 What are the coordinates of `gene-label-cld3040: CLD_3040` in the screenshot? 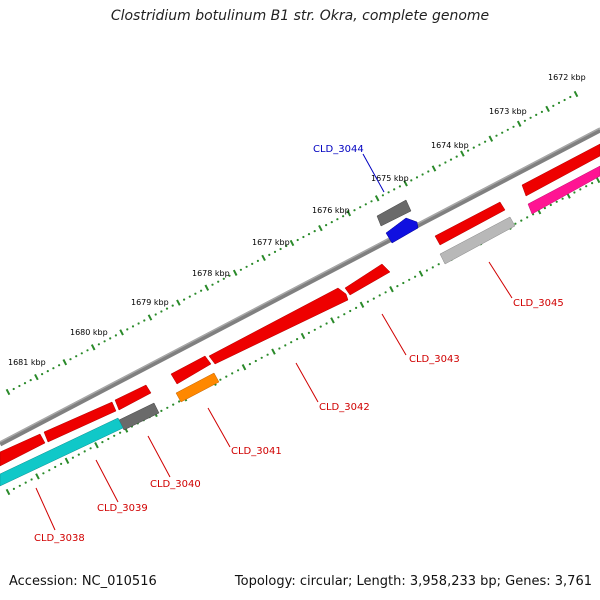 It's located at (175, 484).